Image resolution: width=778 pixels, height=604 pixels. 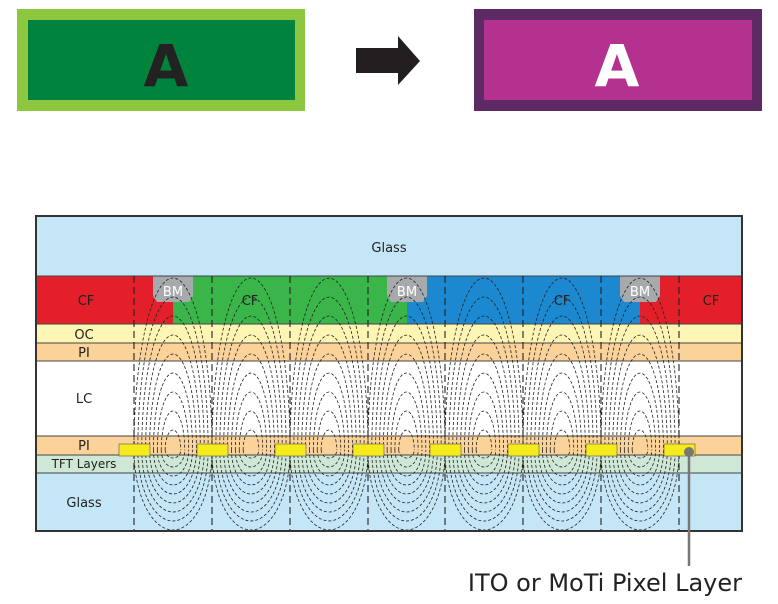 I want to click on before-panel: A, so click(x=161, y=60).